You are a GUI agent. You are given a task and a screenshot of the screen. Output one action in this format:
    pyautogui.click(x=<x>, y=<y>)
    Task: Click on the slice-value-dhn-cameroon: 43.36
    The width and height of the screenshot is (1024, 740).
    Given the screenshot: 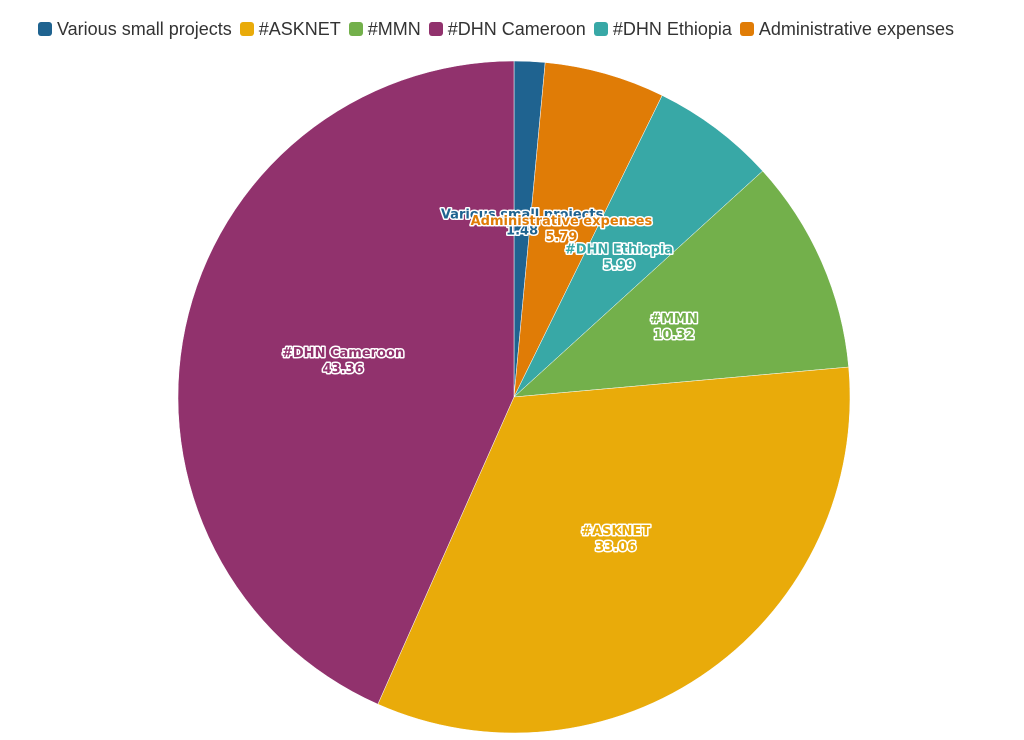 What is the action you would take?
    pyautogui.click(x=343, y=369)
    